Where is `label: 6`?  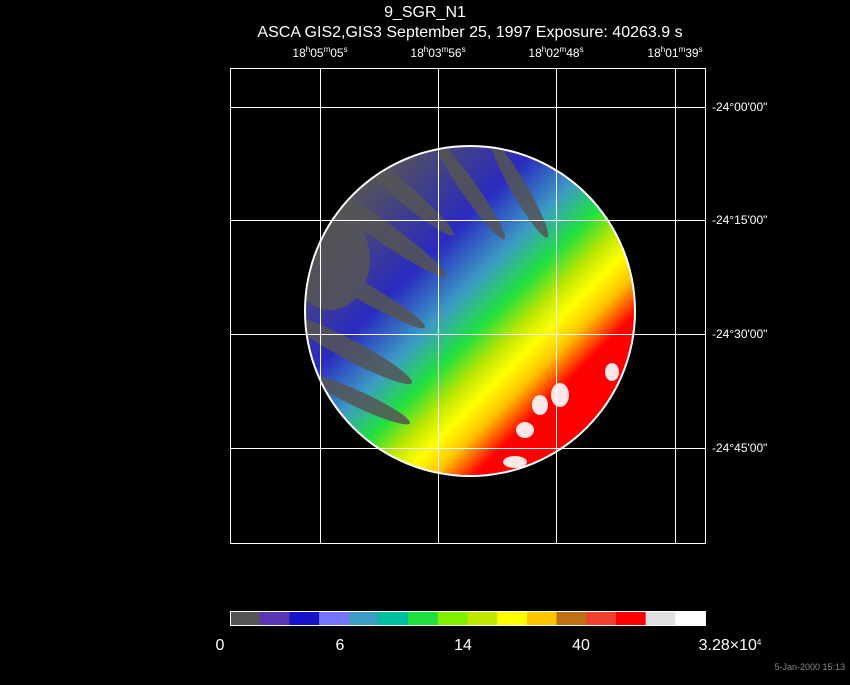 label: 6 is located at coordinates (340, 645).